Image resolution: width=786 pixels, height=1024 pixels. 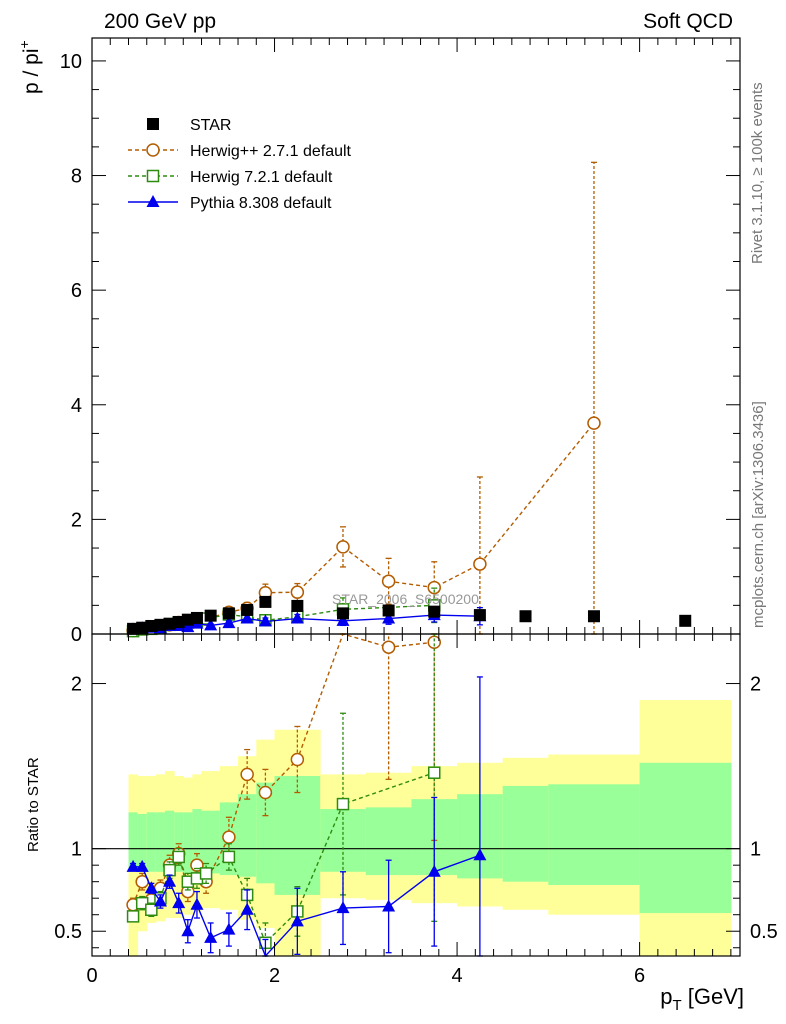 I want to click on ratio-ytick-label: 2, so click(x=76, y=685).